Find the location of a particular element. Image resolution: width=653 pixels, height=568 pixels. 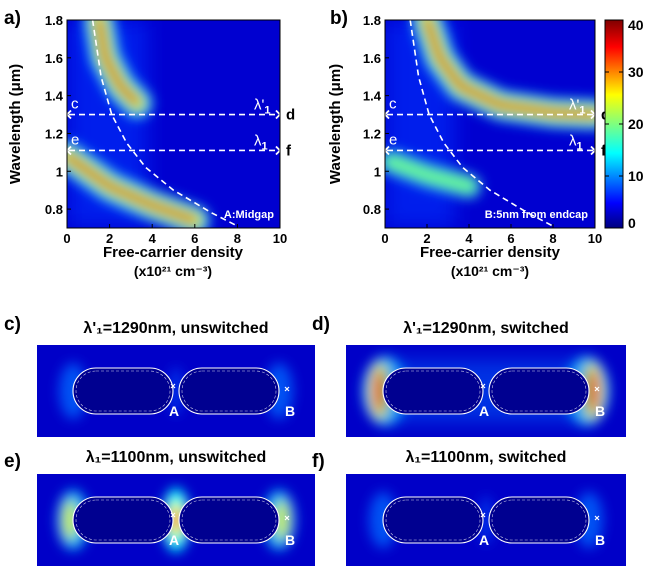

panel-label: e) is located at coordinates (12, 461).